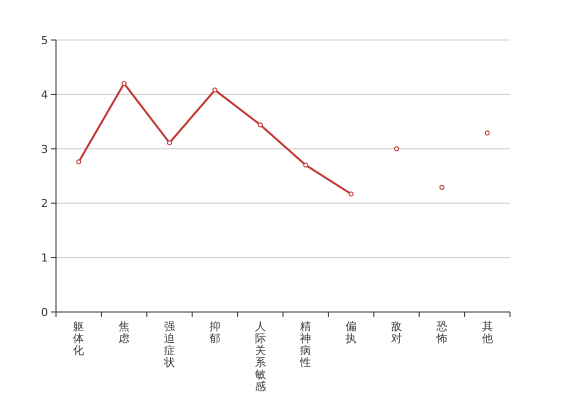 Image resolution: width=567 pixels, height=400 pixels. What do you see at coordinates (441, 332) in the screenshot?
I see `x-tick-label: 恐怖` at bounding box center [441, 332].